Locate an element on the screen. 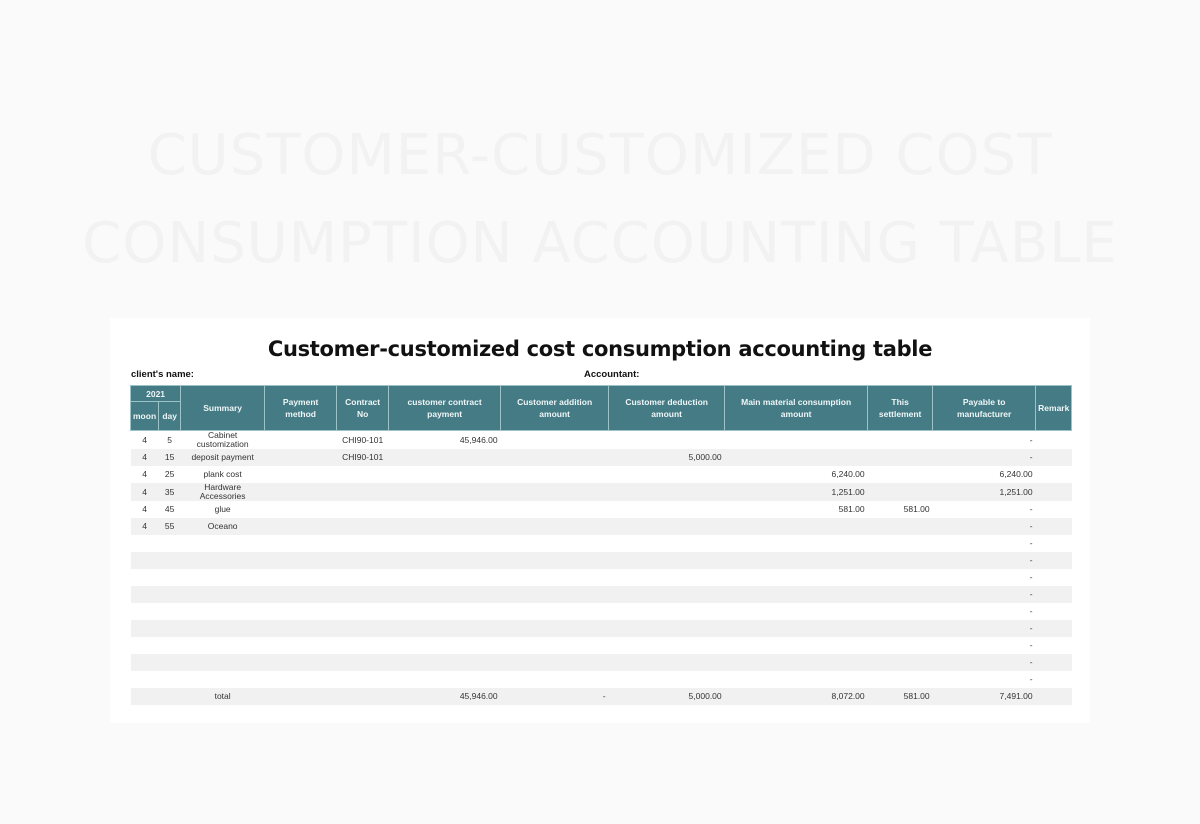 Image resolution: width=1200 pixels, height=824 pixels. cell-summary: deposit payment is located at coordinates (222, 457).